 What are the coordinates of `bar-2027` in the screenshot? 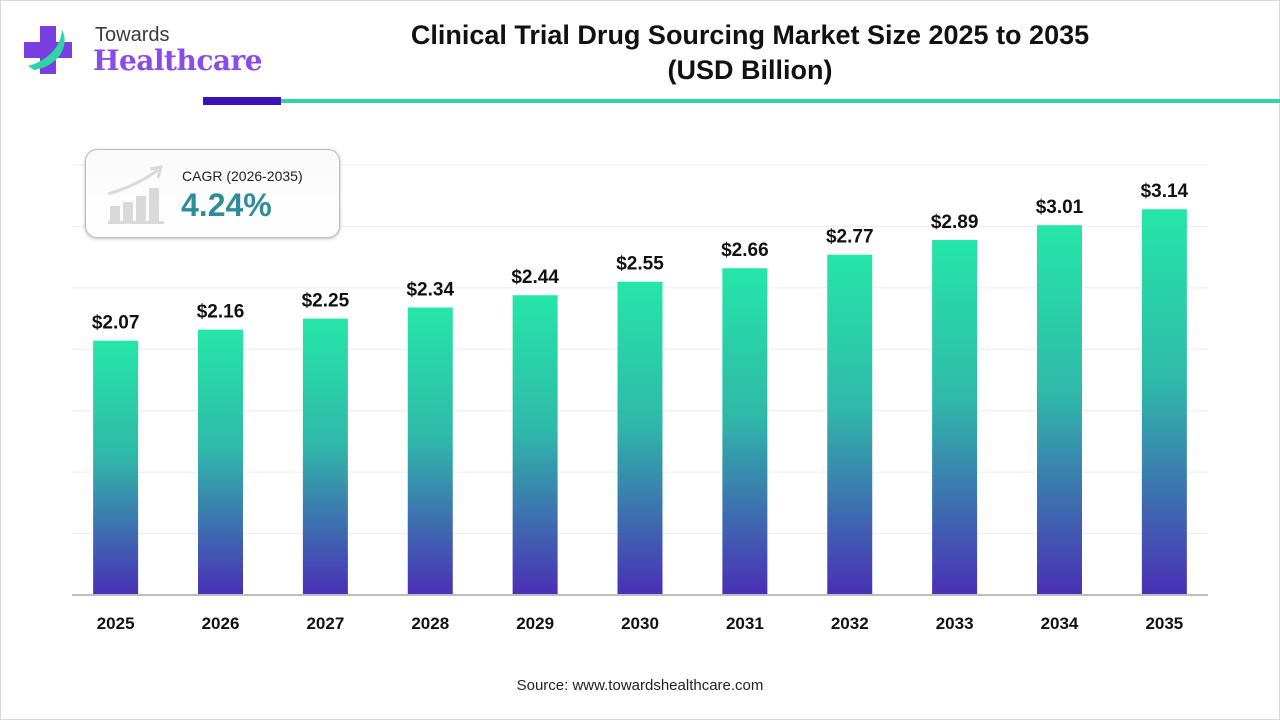 It's located at (325, 456).